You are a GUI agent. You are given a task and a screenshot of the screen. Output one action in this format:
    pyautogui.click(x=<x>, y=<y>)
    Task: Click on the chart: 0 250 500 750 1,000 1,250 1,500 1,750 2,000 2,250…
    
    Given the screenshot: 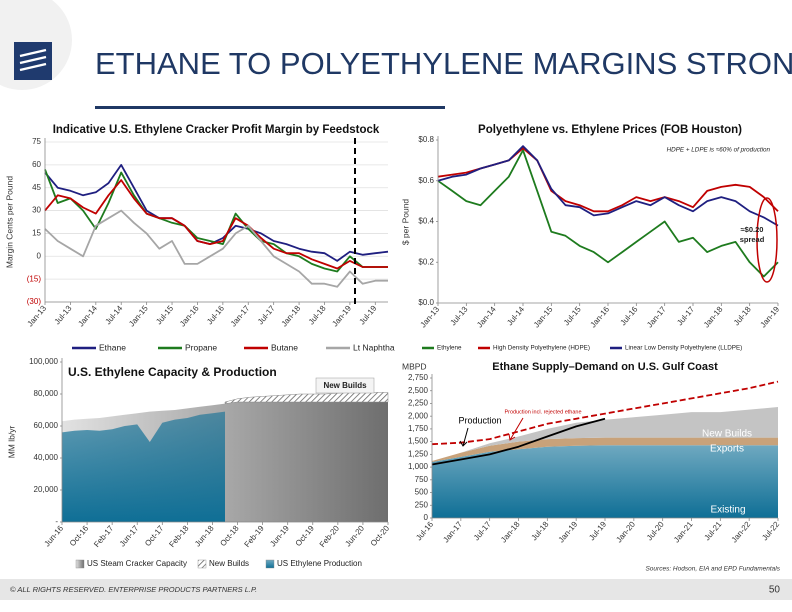 What is the action you would take?
    pyautogui.click(x=591, y=452)
    